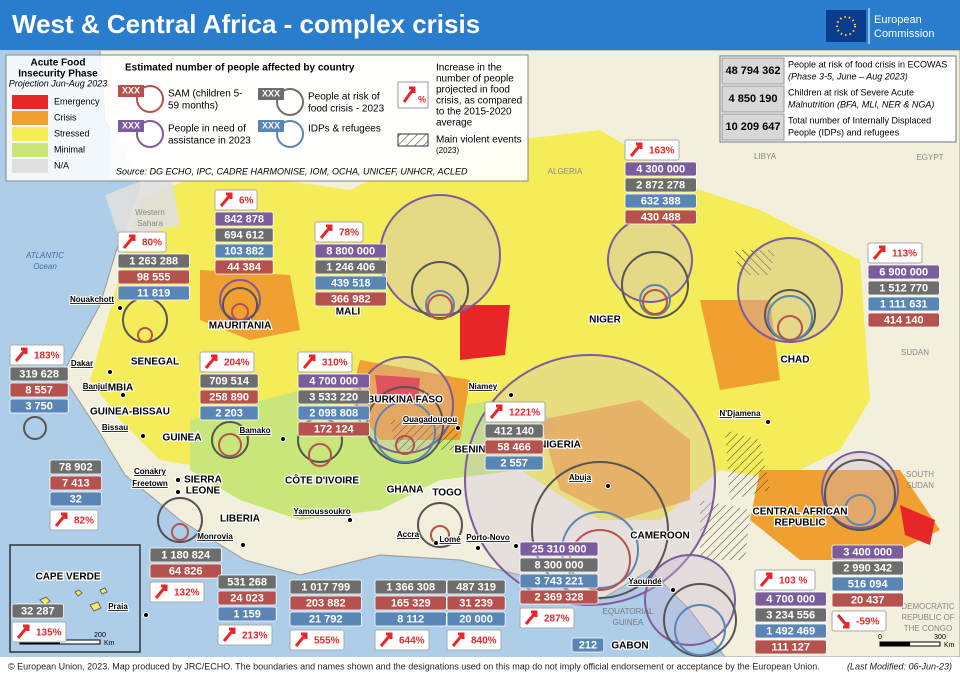 The height and width of the screenshot is (679, 960). What do you see at coordinates (755, 262) in the screenshot?
I see `violent-events` at bounding box center [755, 262].